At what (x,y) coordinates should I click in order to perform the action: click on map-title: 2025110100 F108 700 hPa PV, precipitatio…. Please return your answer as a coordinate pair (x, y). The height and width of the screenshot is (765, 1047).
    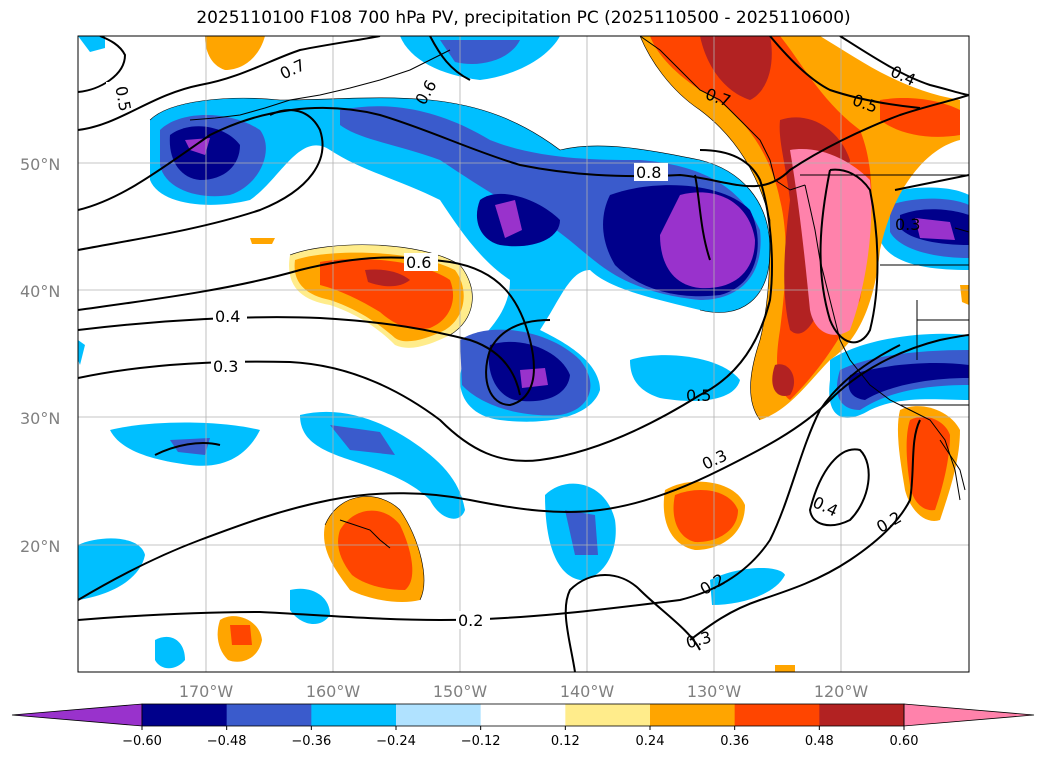
    Looking at the image, I should click on (523, 18).